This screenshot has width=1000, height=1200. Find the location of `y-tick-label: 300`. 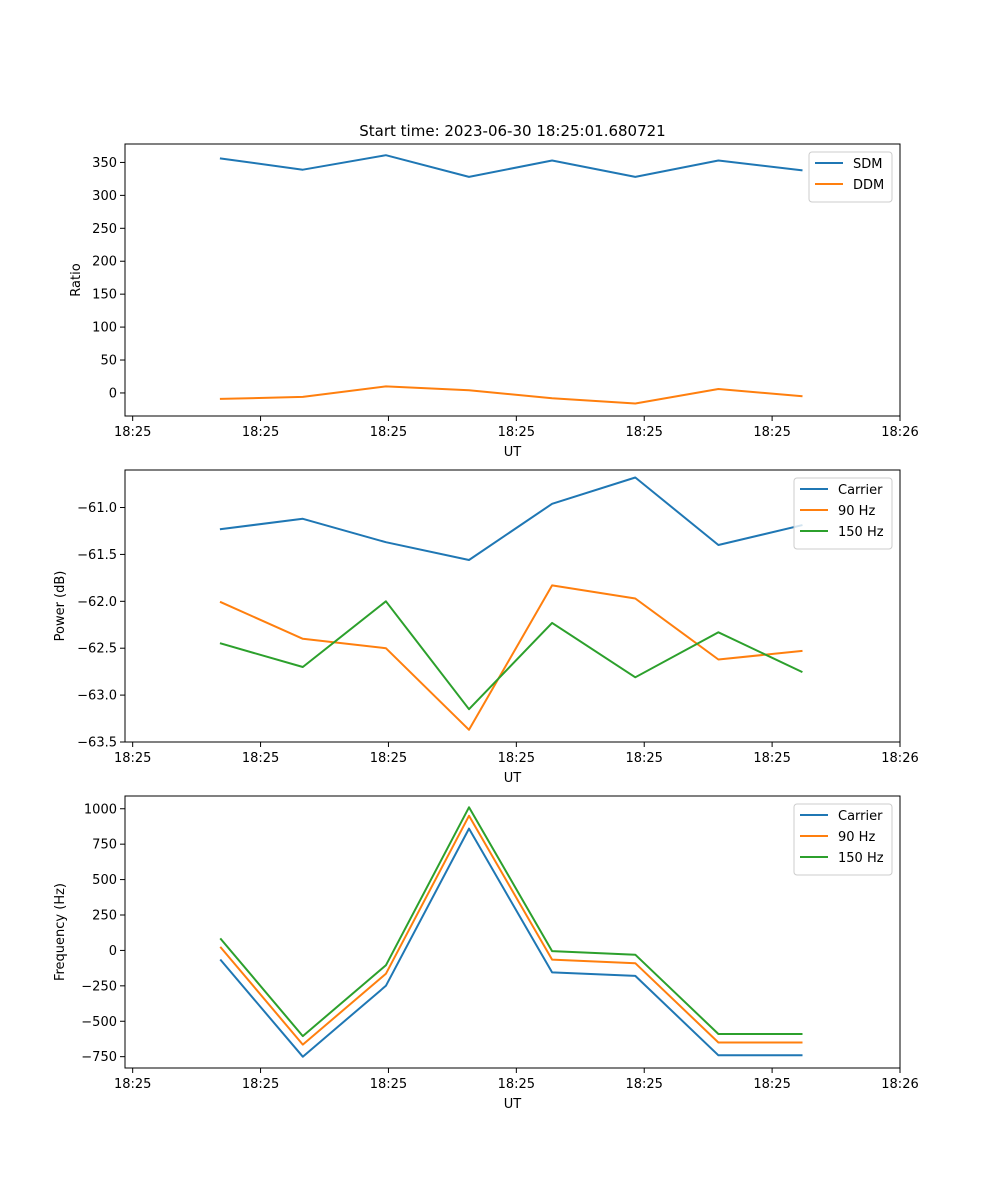

y-tick-label: 300 is located at coordinates (104, 196).